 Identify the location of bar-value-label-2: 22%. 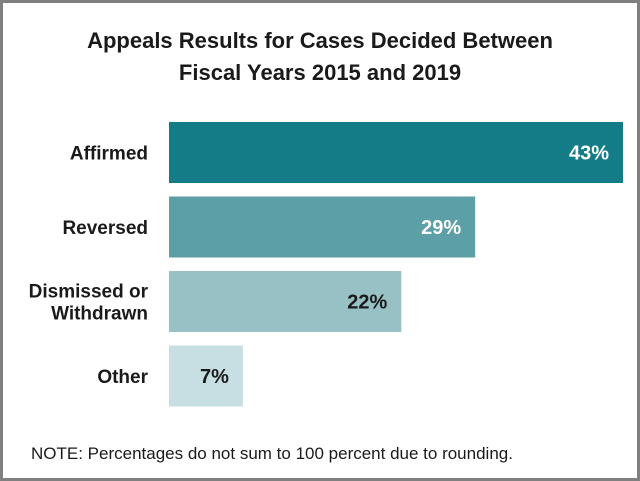
(367, 303).